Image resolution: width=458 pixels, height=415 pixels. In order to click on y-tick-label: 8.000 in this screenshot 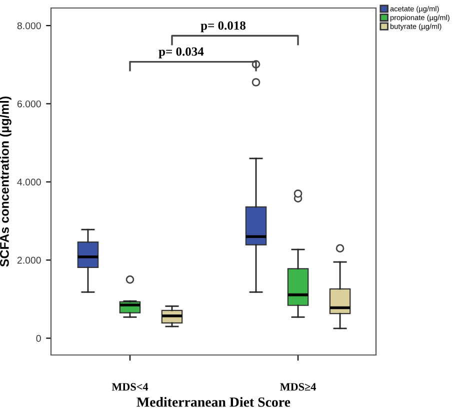, I will do `click(29, 26)`.